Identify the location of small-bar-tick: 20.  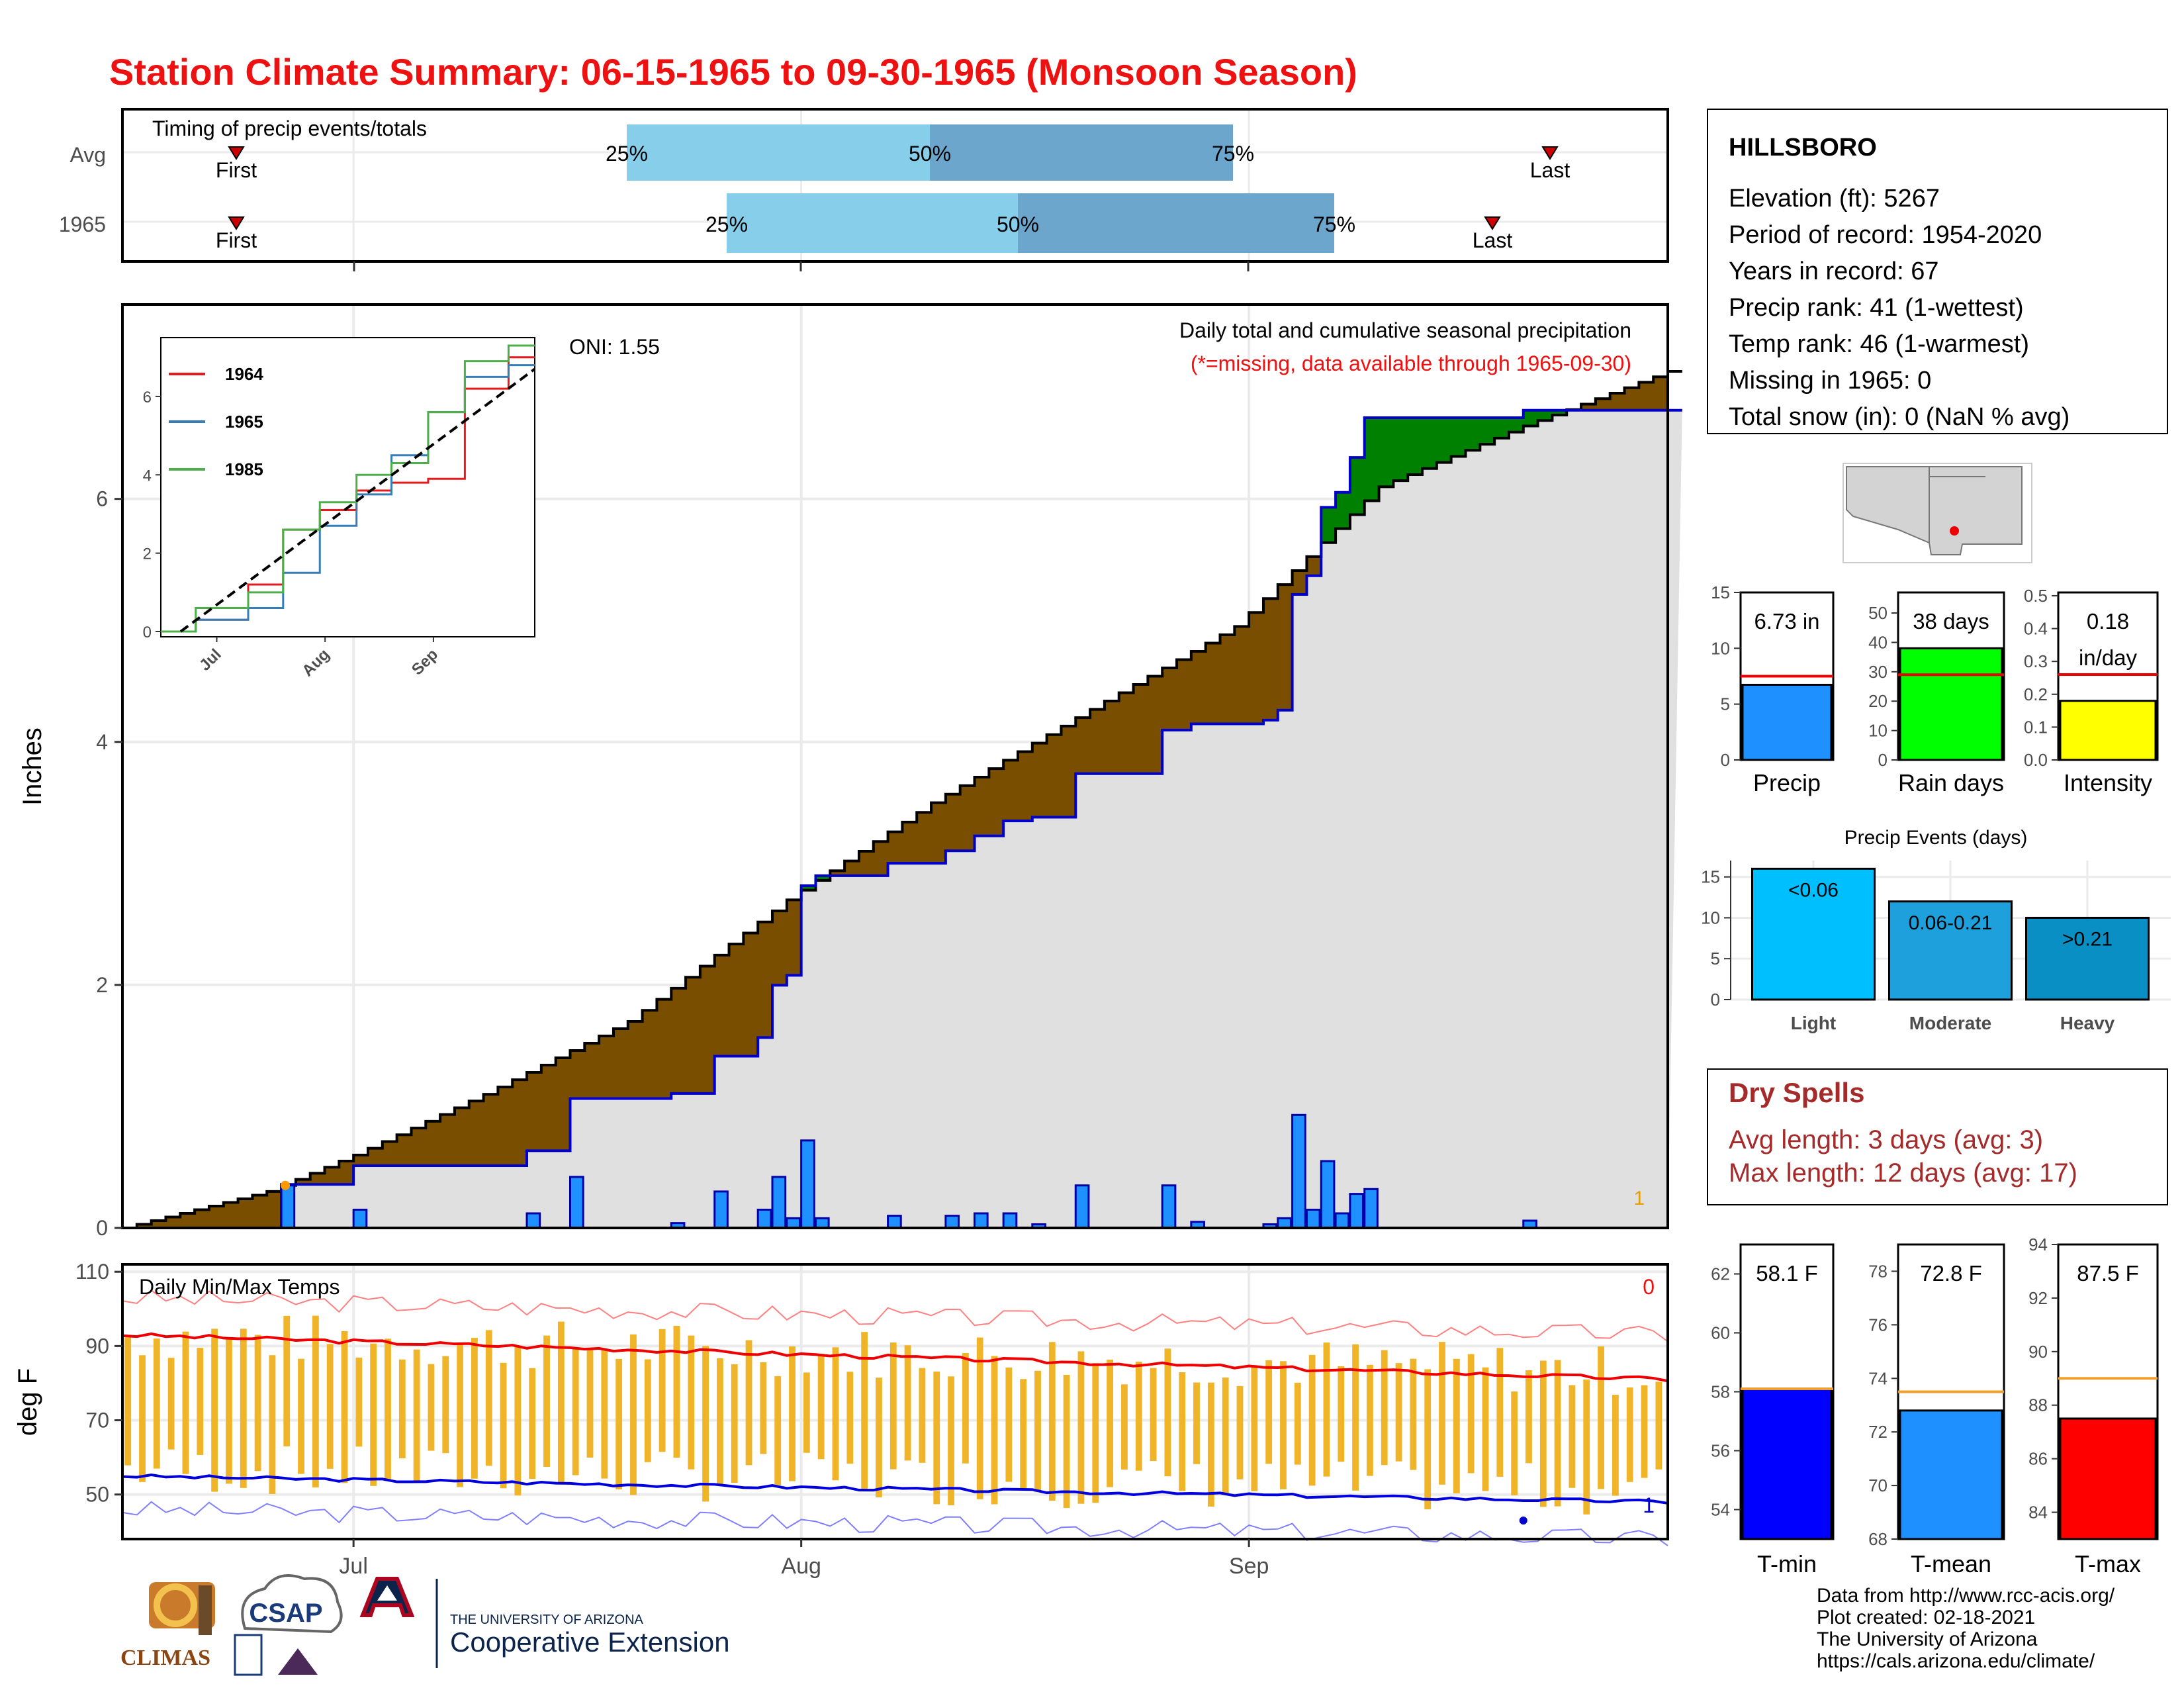
(1878, 701).